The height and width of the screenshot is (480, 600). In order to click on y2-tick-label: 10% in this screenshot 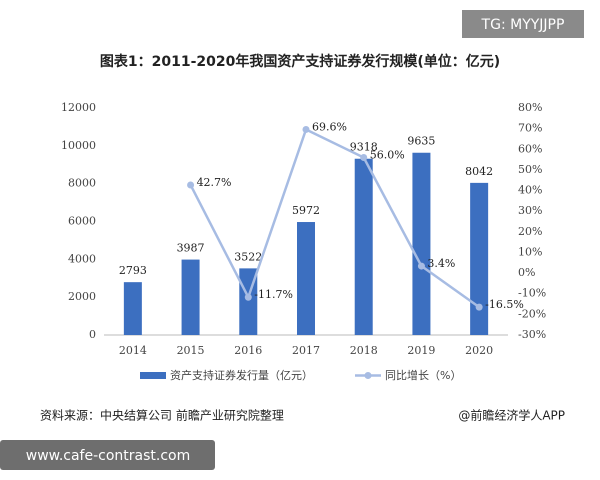, I will do `click(530, 251)`.